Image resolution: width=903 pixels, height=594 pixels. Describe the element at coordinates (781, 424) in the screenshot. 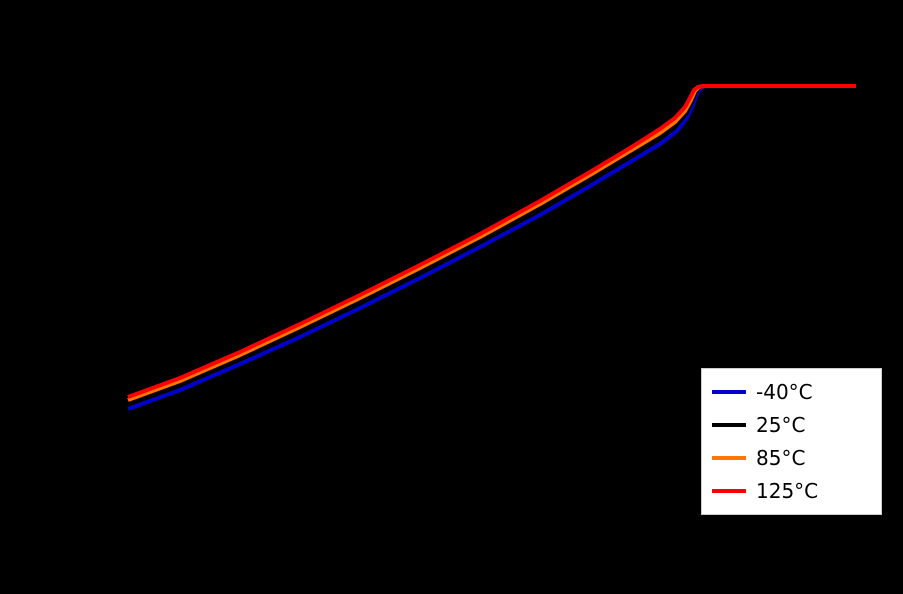

I see `legend-label: 25°C` at that location.